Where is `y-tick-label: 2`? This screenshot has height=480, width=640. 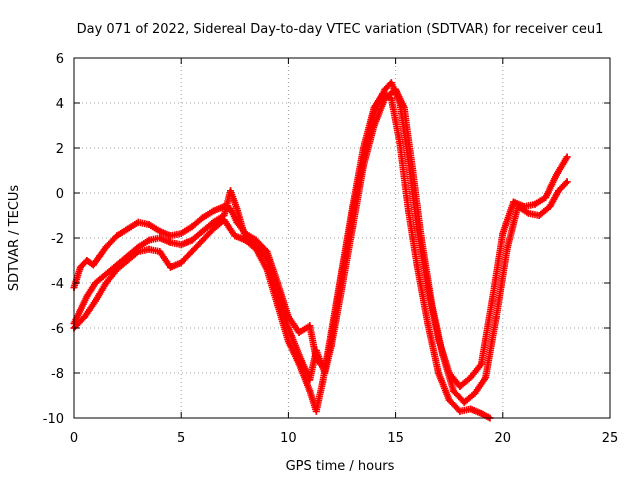 y-tick-label: 2 is located at coordinates (60, 149).